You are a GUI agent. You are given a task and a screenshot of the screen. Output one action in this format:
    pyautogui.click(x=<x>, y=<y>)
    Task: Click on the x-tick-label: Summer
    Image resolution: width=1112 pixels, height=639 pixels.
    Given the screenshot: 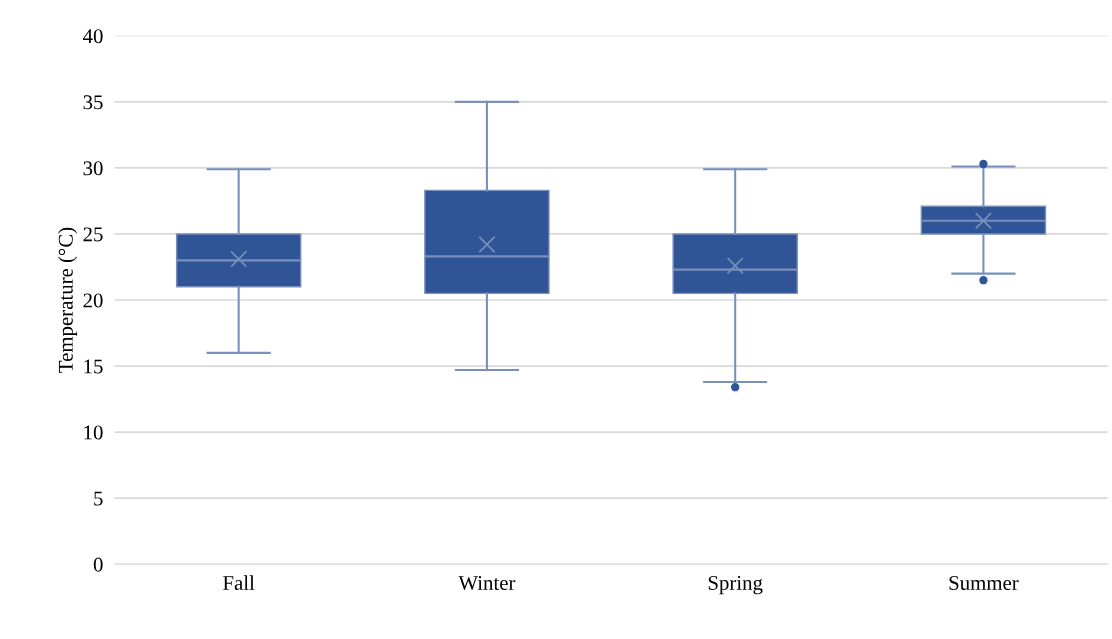 What is the action you would take?
    pyautogui.click(x=984, y=583)
    